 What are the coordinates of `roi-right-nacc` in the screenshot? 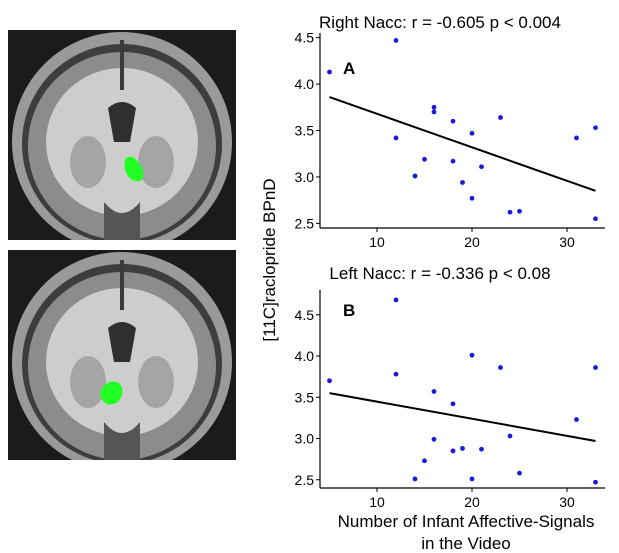 It's located at (134, 169).